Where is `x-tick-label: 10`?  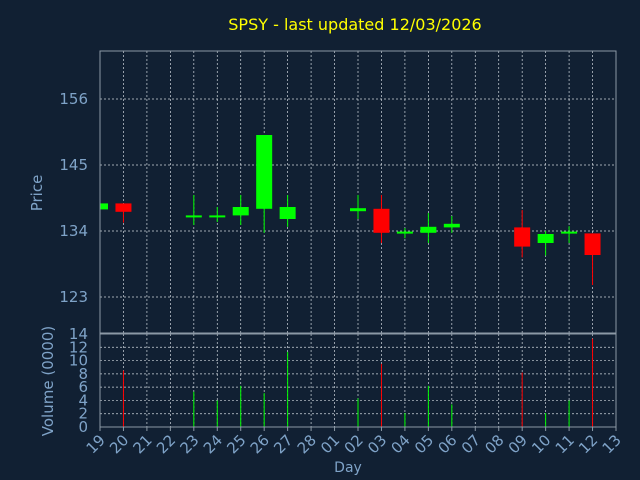
x-tick-label: 10 is located at coordinates (541, 444).